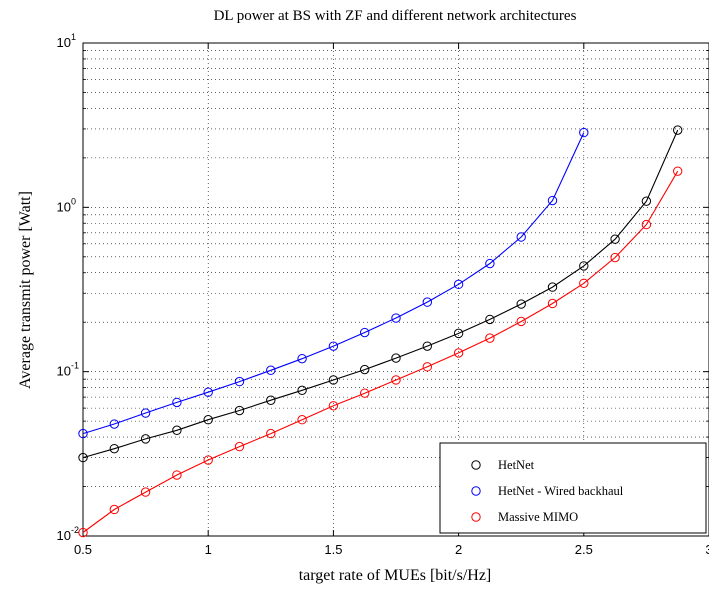 The image size is (709, 592). I want to click on x-tick-label: 2, so click(458, 549).